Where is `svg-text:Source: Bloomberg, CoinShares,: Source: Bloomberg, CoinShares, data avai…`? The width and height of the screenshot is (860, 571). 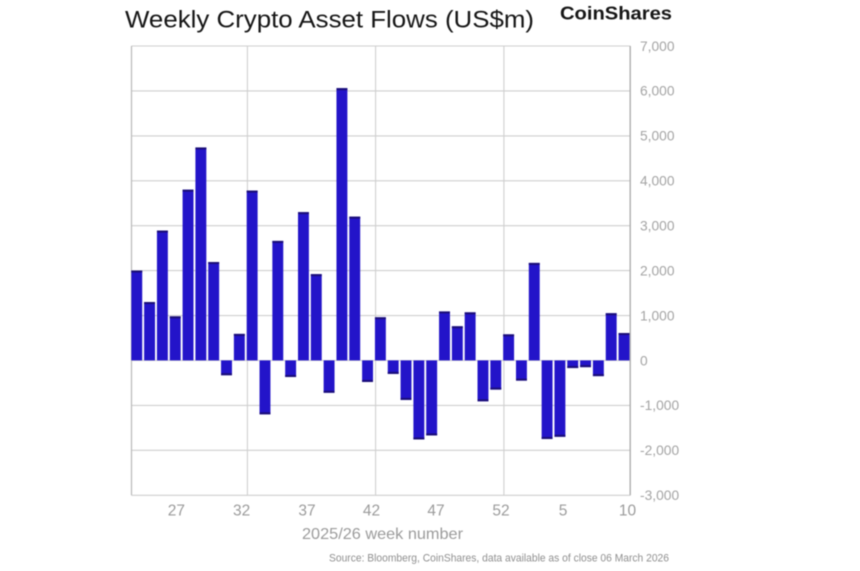 svg-text:Source: Bloomberg, CoinShares,: Source: Bloomberg, CoinShares, data avai… is located at coordinates (499, 559).